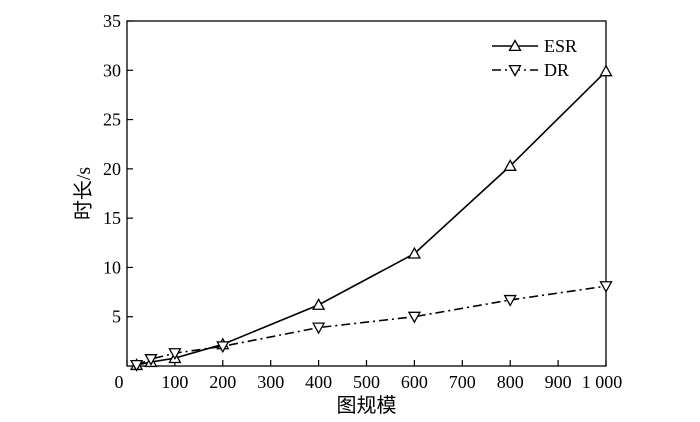 The image size is (700, 422). Describe the element at coordinates (270, 382) in the screenshot. I see `x-tick-label: 300` at that location.